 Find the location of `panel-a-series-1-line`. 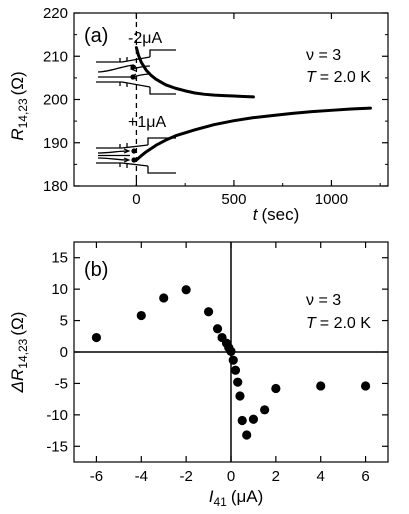

panel-a-series-1-line is located at coordinates (194, 72).